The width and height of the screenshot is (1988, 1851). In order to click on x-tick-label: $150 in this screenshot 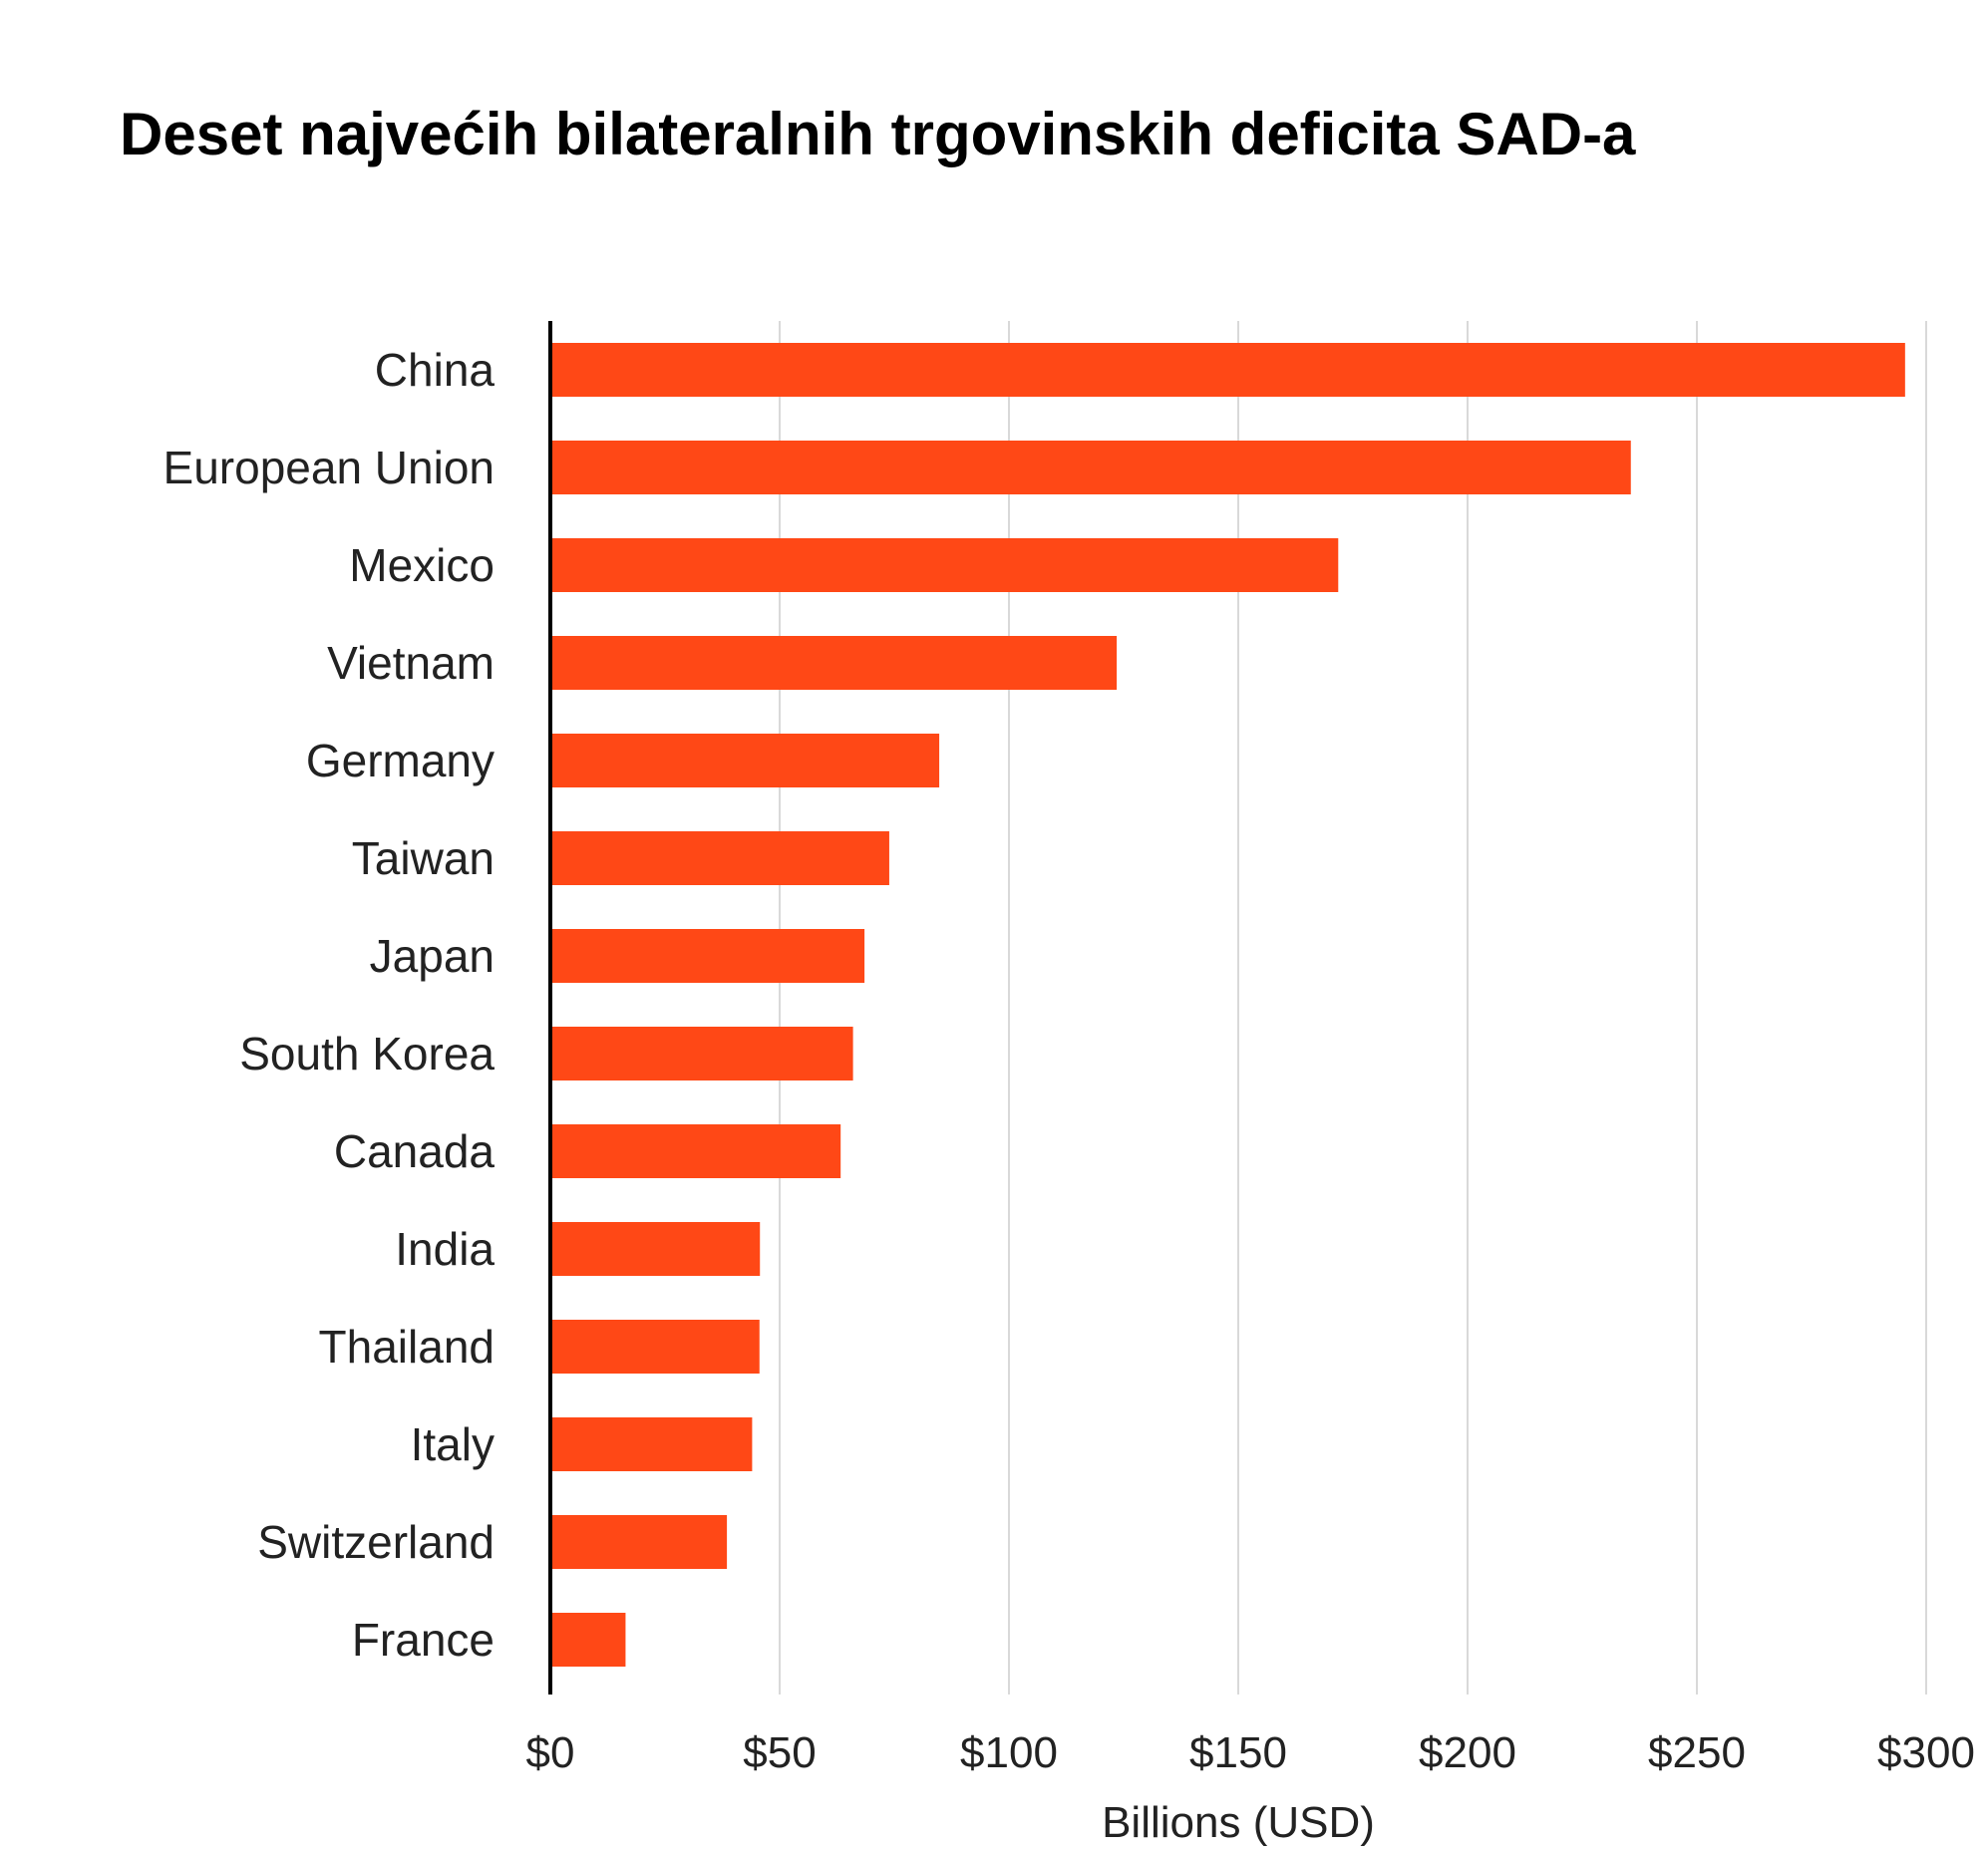, I will do `click(1238, 1752)`.